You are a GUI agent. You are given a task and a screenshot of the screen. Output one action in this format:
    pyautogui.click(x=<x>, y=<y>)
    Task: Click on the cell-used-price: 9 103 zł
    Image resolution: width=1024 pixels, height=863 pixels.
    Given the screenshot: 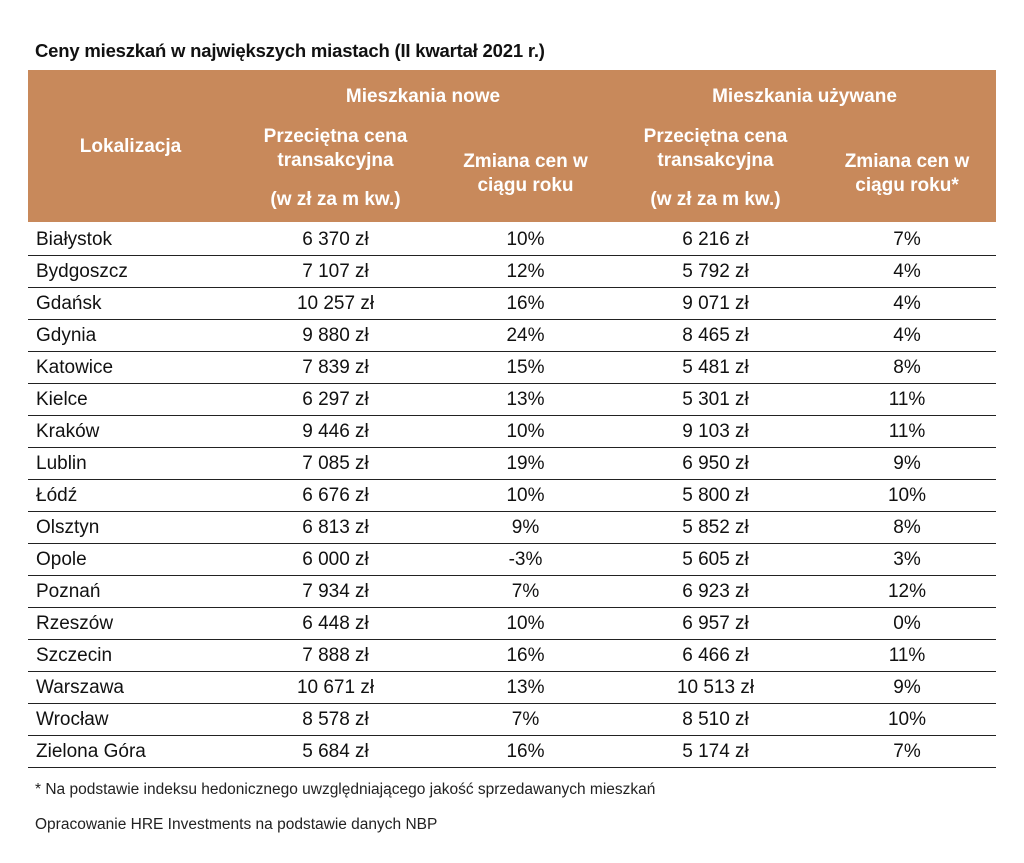 What is the action you would take?
    pyautogui.click(x=715, y=431)
    